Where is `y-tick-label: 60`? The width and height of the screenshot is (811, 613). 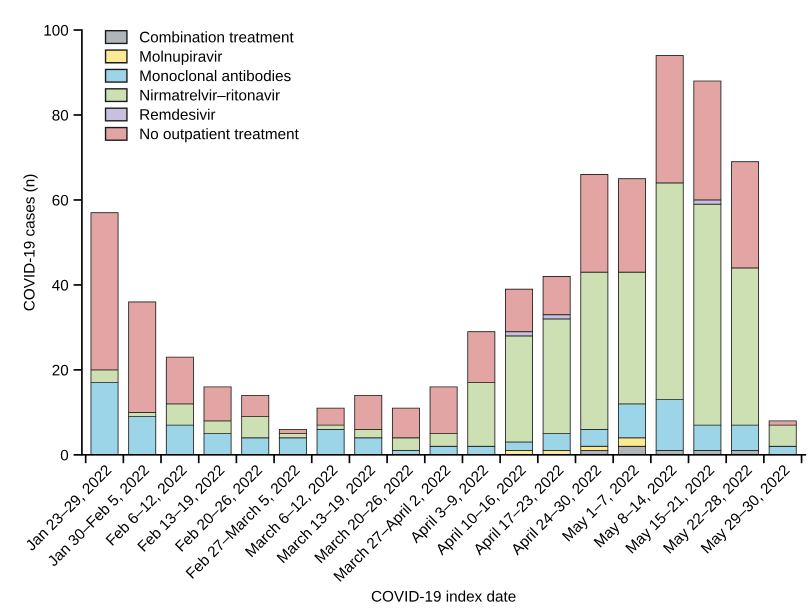
y-tick-label: 60 is located at coordinates (60, 200).